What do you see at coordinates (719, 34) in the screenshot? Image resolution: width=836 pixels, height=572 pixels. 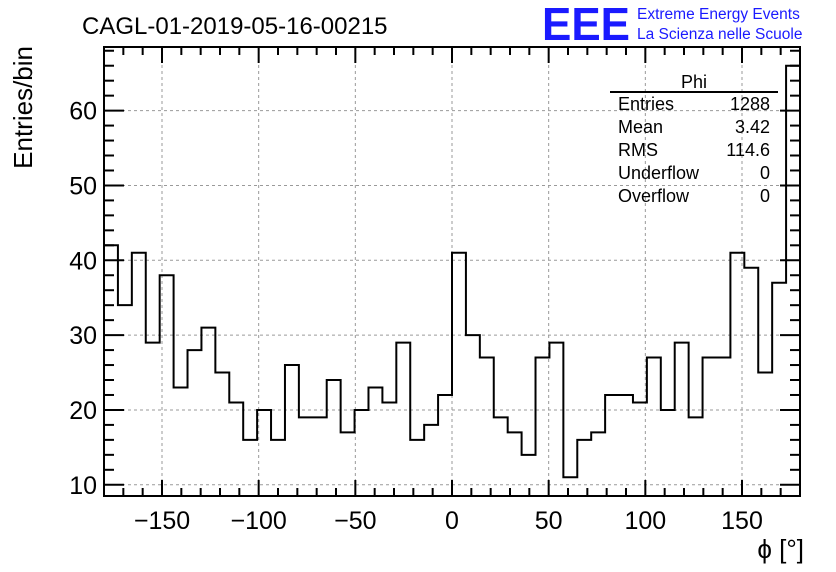 I see `logo-line-2: La Scienza nelle Scuole` at bounding box center [719, 34].